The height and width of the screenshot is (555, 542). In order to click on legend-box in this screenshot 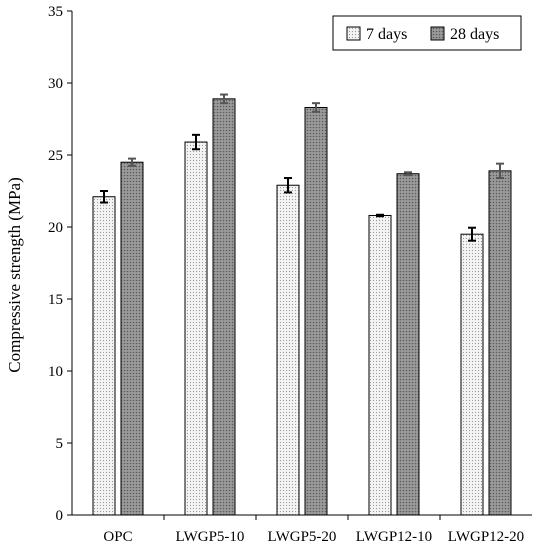, I will do `click(427, 33)`.